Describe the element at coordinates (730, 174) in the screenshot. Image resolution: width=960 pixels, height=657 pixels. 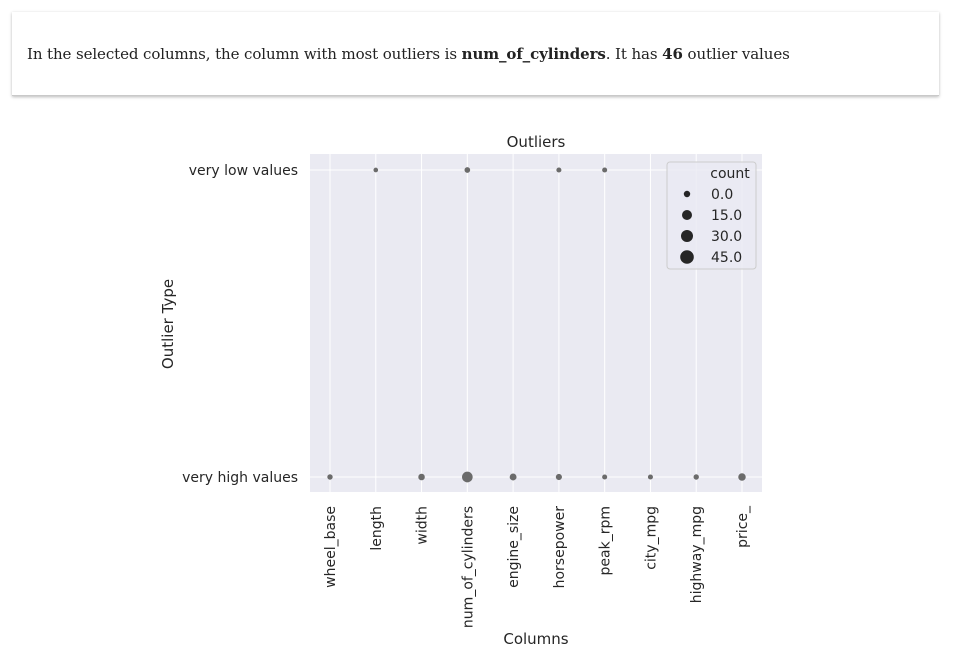
I see `legend-title: count` at that location.